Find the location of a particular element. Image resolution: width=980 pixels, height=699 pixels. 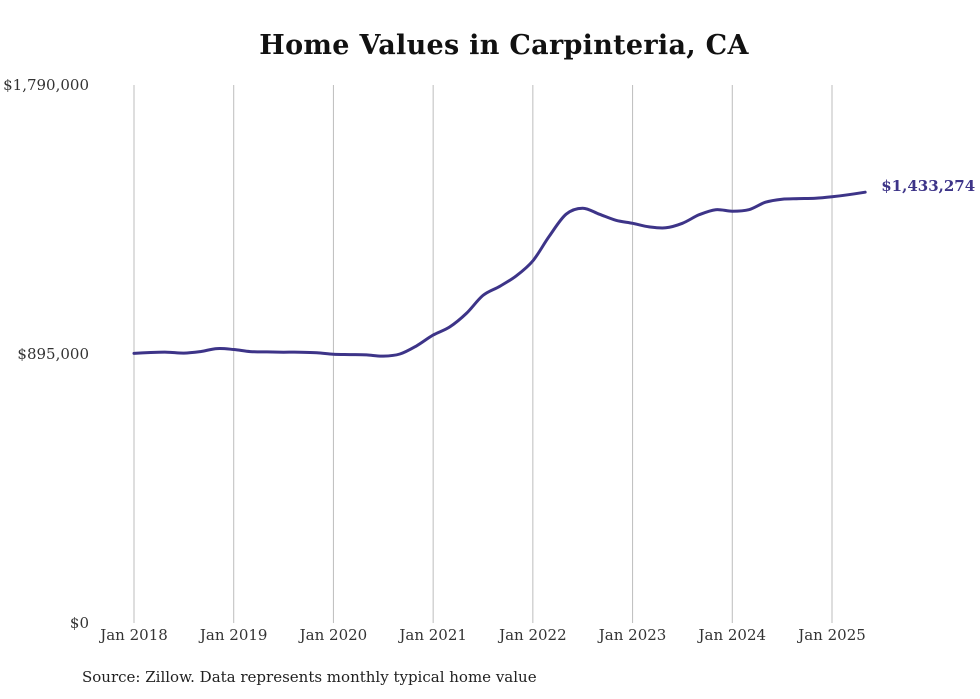

x-tick-label: Jan 2024 is located at coordinates (732, 635).